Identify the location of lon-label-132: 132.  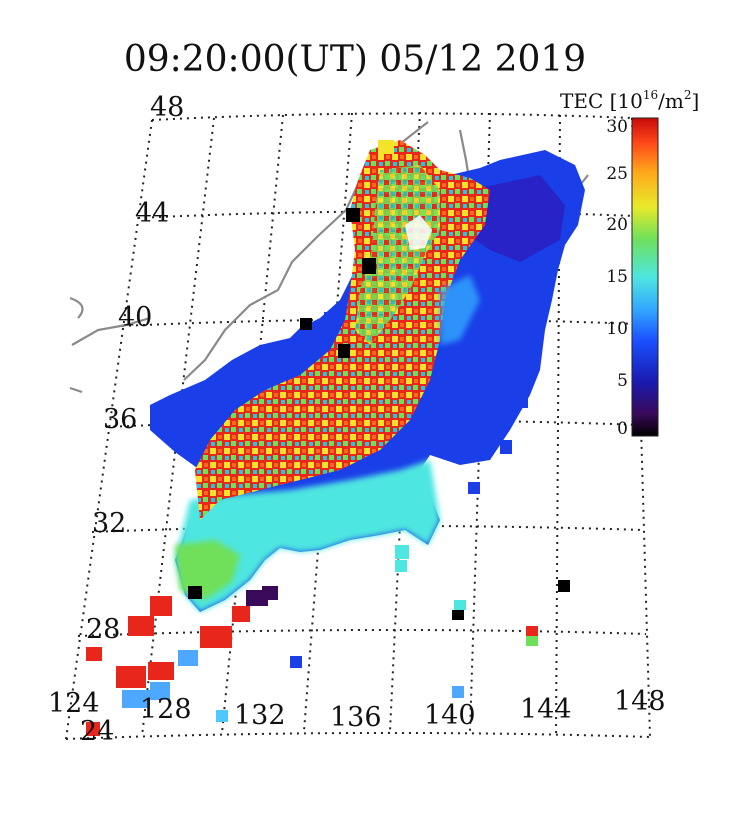
(260, 715).